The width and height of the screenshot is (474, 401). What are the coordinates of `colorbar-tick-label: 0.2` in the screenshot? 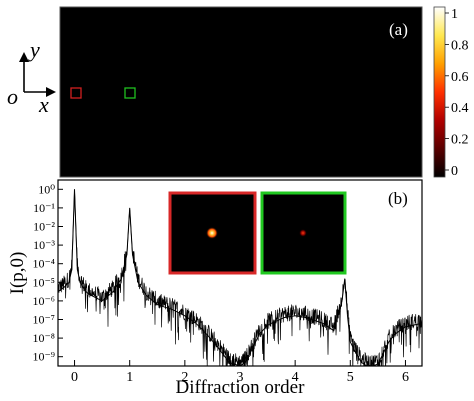 It's located at (460, 140).